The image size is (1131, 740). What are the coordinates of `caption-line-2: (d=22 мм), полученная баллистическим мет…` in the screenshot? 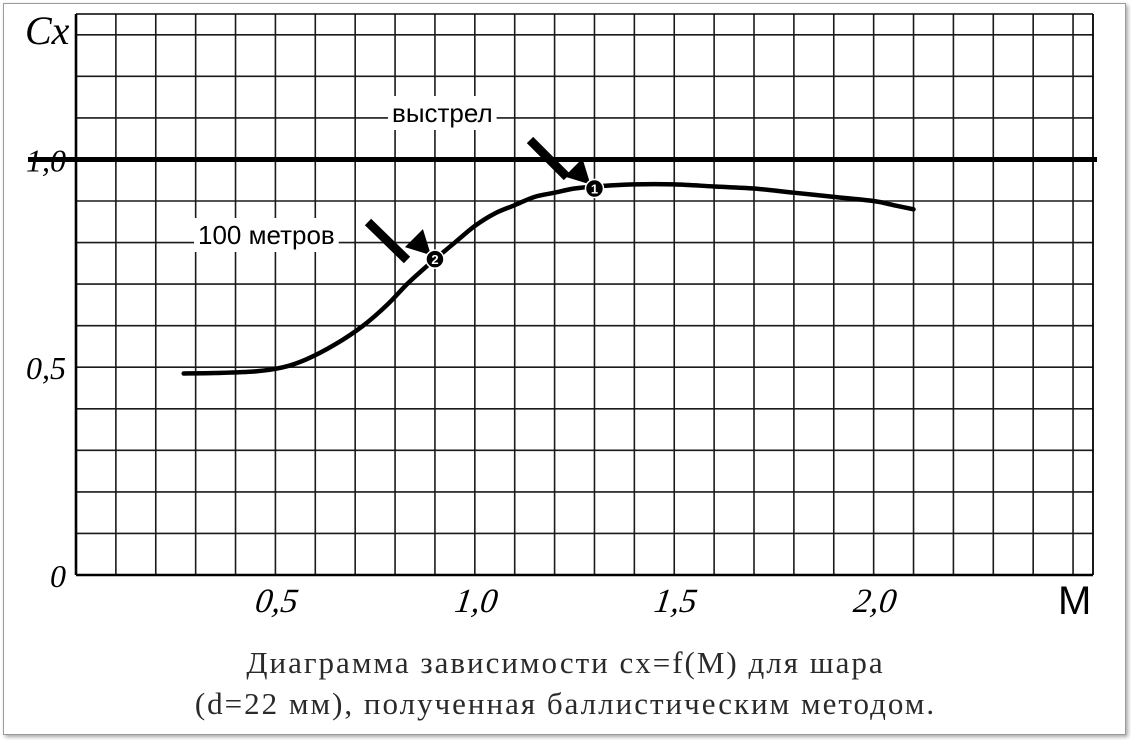 It's located at (565, 703).